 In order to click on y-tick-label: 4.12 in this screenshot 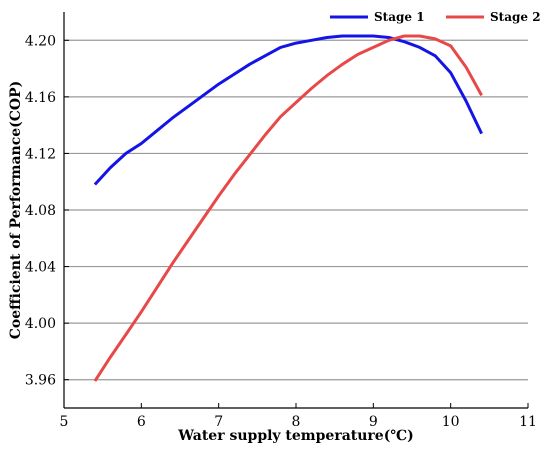, I will do `click(40, 154)`.